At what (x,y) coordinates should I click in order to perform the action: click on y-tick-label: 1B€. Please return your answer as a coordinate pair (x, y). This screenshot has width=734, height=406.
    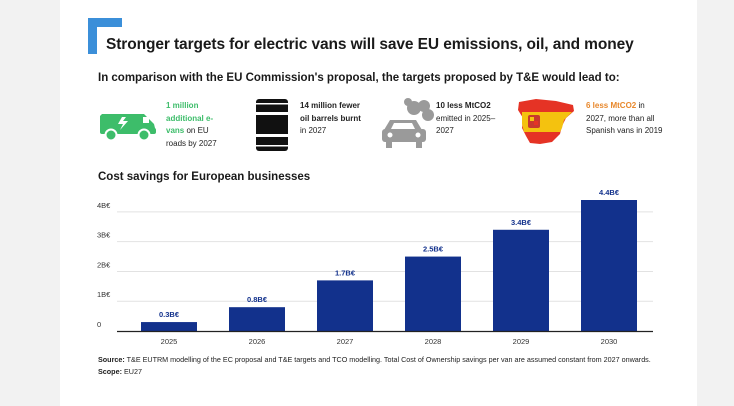
    Looking at the image, I should click on (104, 294).